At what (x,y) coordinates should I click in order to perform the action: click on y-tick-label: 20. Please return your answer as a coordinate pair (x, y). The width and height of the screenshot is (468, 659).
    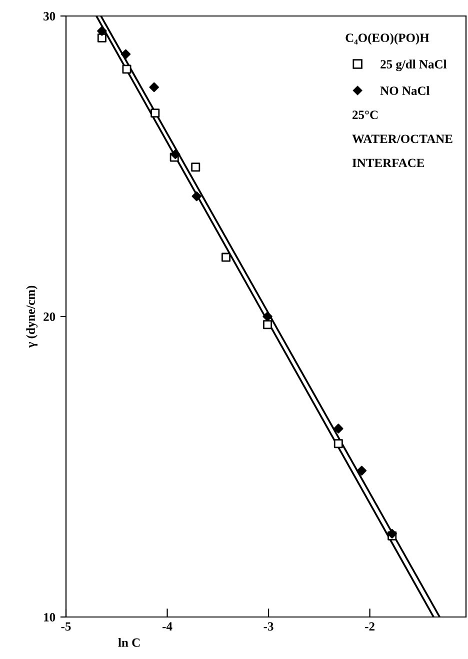
    Looking at the image, I should click on (50, 316).